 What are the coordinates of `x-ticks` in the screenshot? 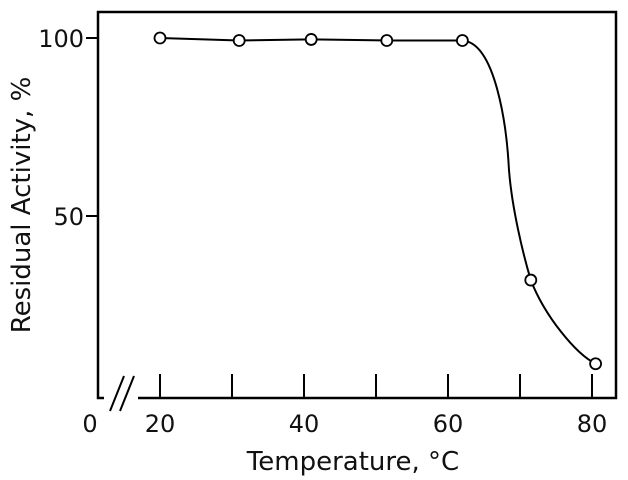 It's located at (376, 386).